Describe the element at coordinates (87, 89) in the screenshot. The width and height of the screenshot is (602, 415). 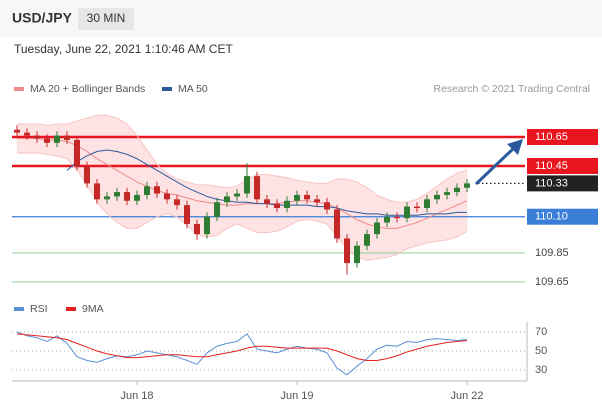
I see `legend-label: MA 20 + Bollinger Bands` at that location.